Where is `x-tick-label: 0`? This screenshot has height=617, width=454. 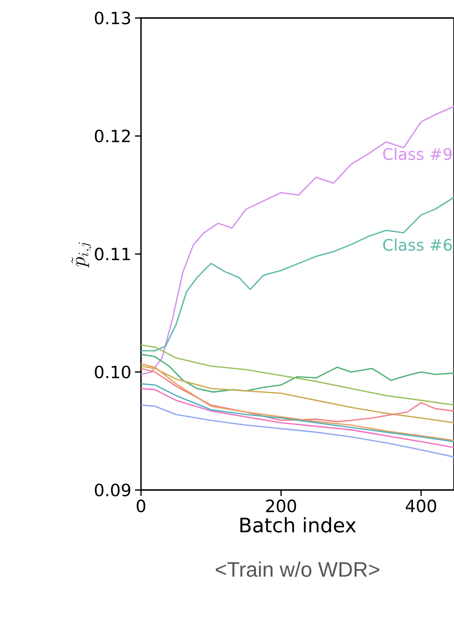 x-tick-label: 0 is located at coordinates (141, 506).